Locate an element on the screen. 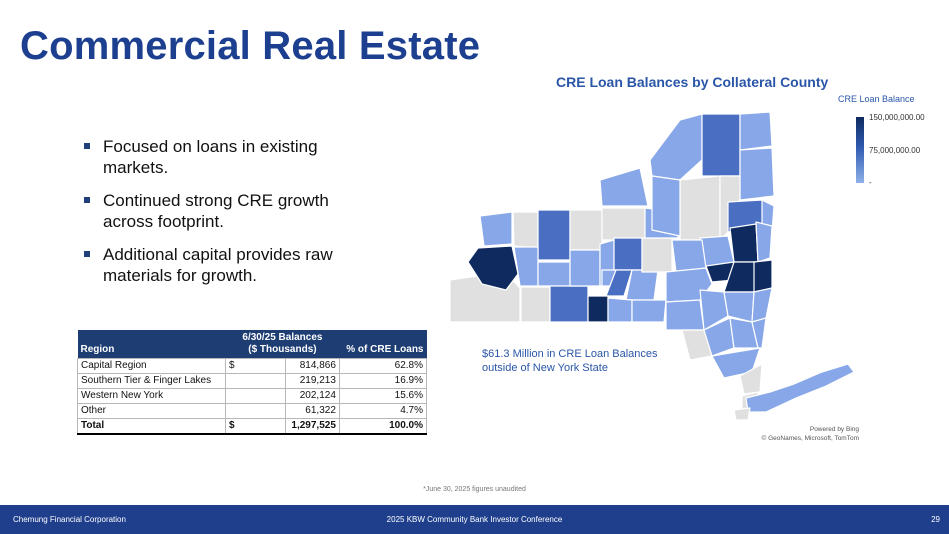  bullet-item: Focused on loans in existing markets. is located at coordinates (214, 157).